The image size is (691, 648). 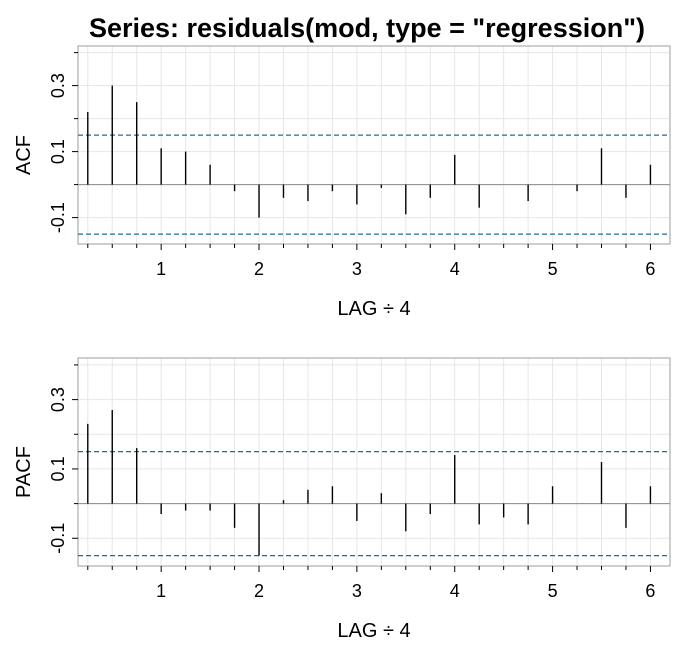 What do you see at coordinates (553, 591) in the screenshot?
I see `pacf-x-tick-label: 5` at bounding box center [553, 591].